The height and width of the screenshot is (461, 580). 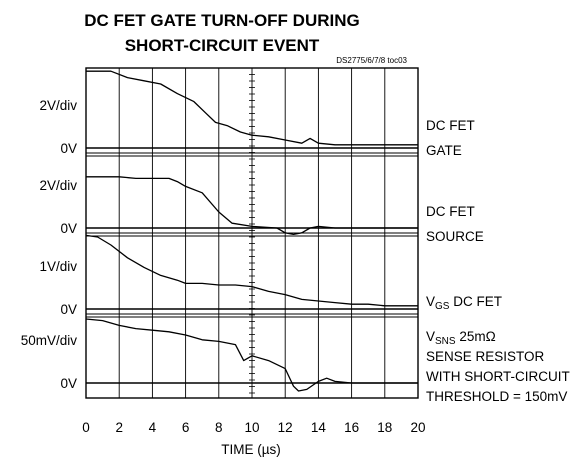 I want to click on x-tick-2: 2, so click(x=119, y=427).